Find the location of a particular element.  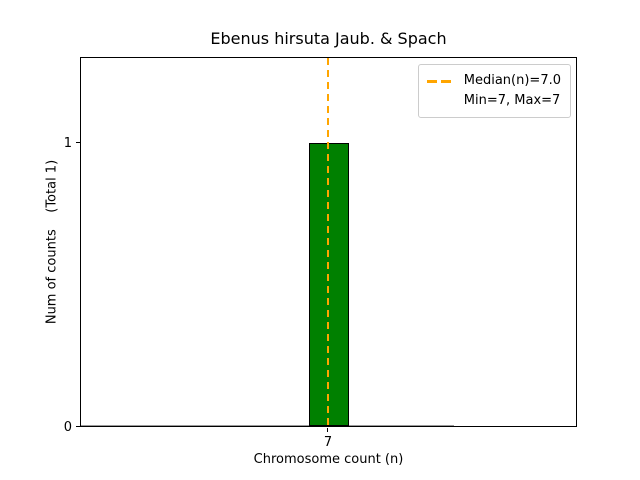

x-axis-label: Chromosome count (n) is located at coordinates (328, 459).